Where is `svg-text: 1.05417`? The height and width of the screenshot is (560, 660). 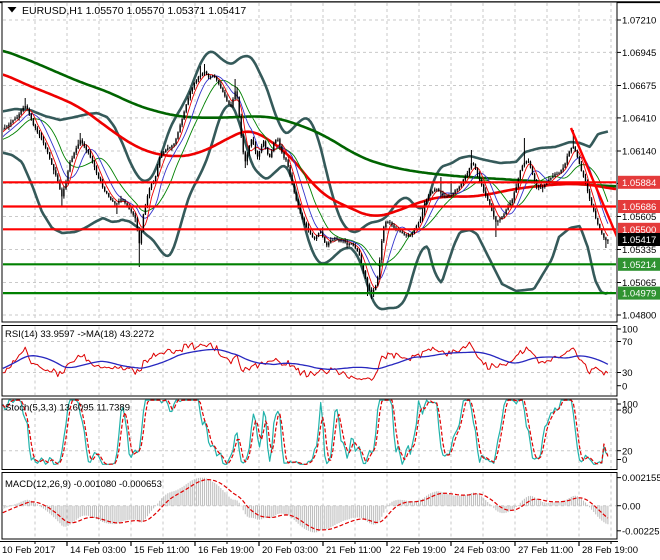
svg-text: 1.05417 is located at coordinates (639, 240).